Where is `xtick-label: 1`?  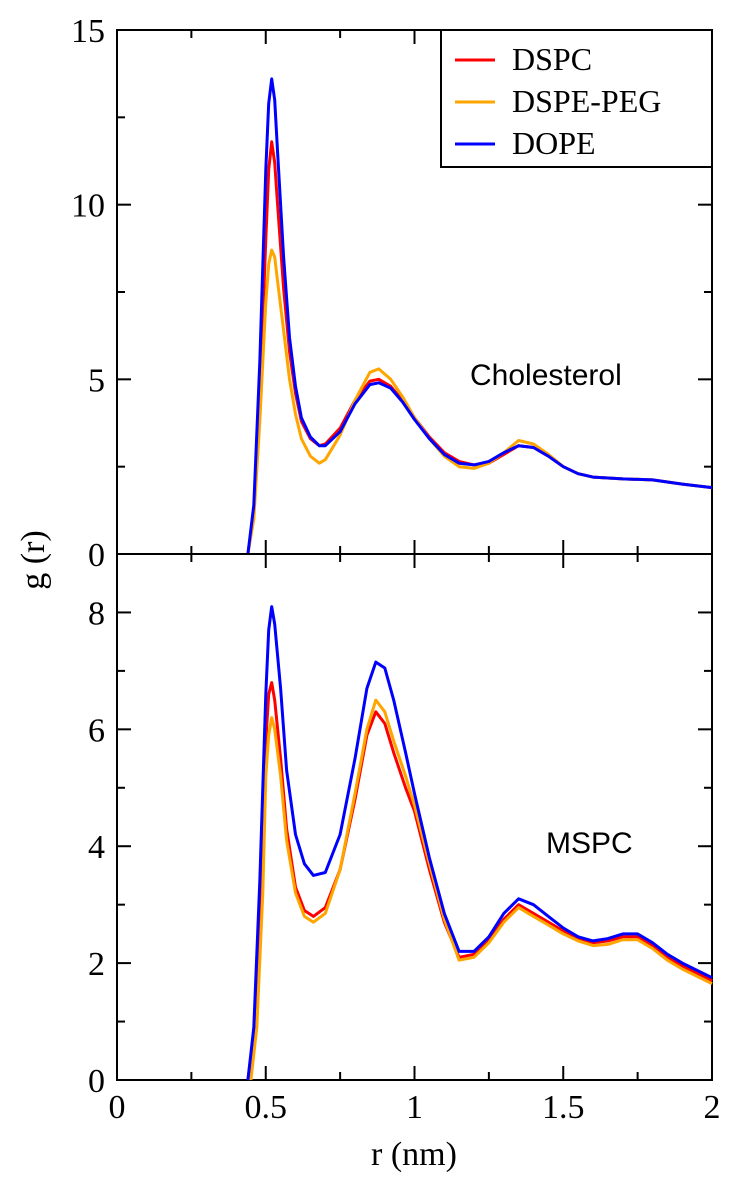 xtick-label: 1 is located at coordinates (414, 1107).